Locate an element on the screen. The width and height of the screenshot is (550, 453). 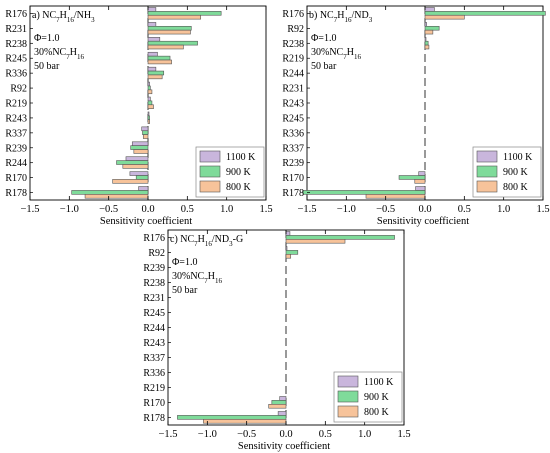
bar-r239-800k is located at coordinates (141, 151).